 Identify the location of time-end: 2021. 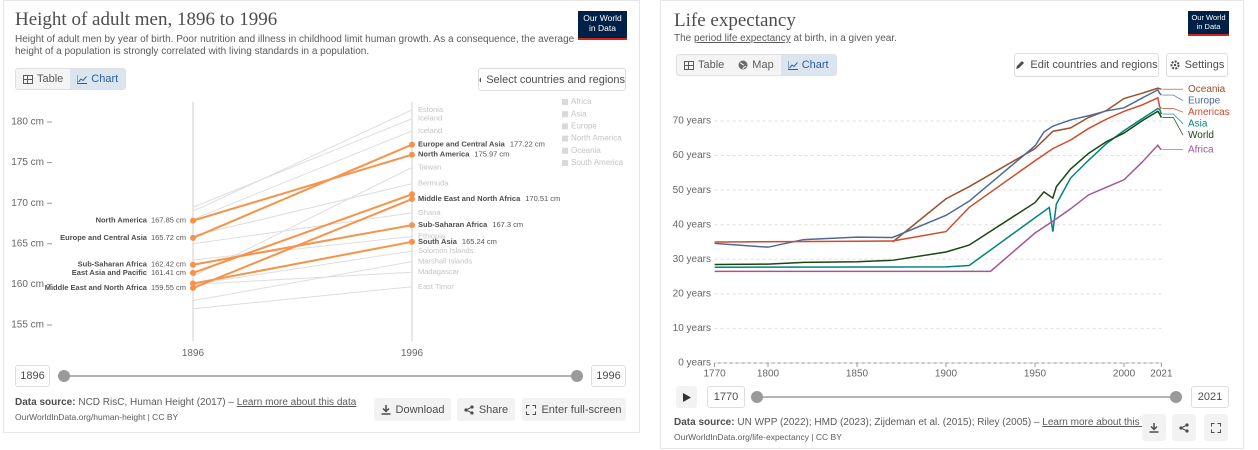
(1210, 397).